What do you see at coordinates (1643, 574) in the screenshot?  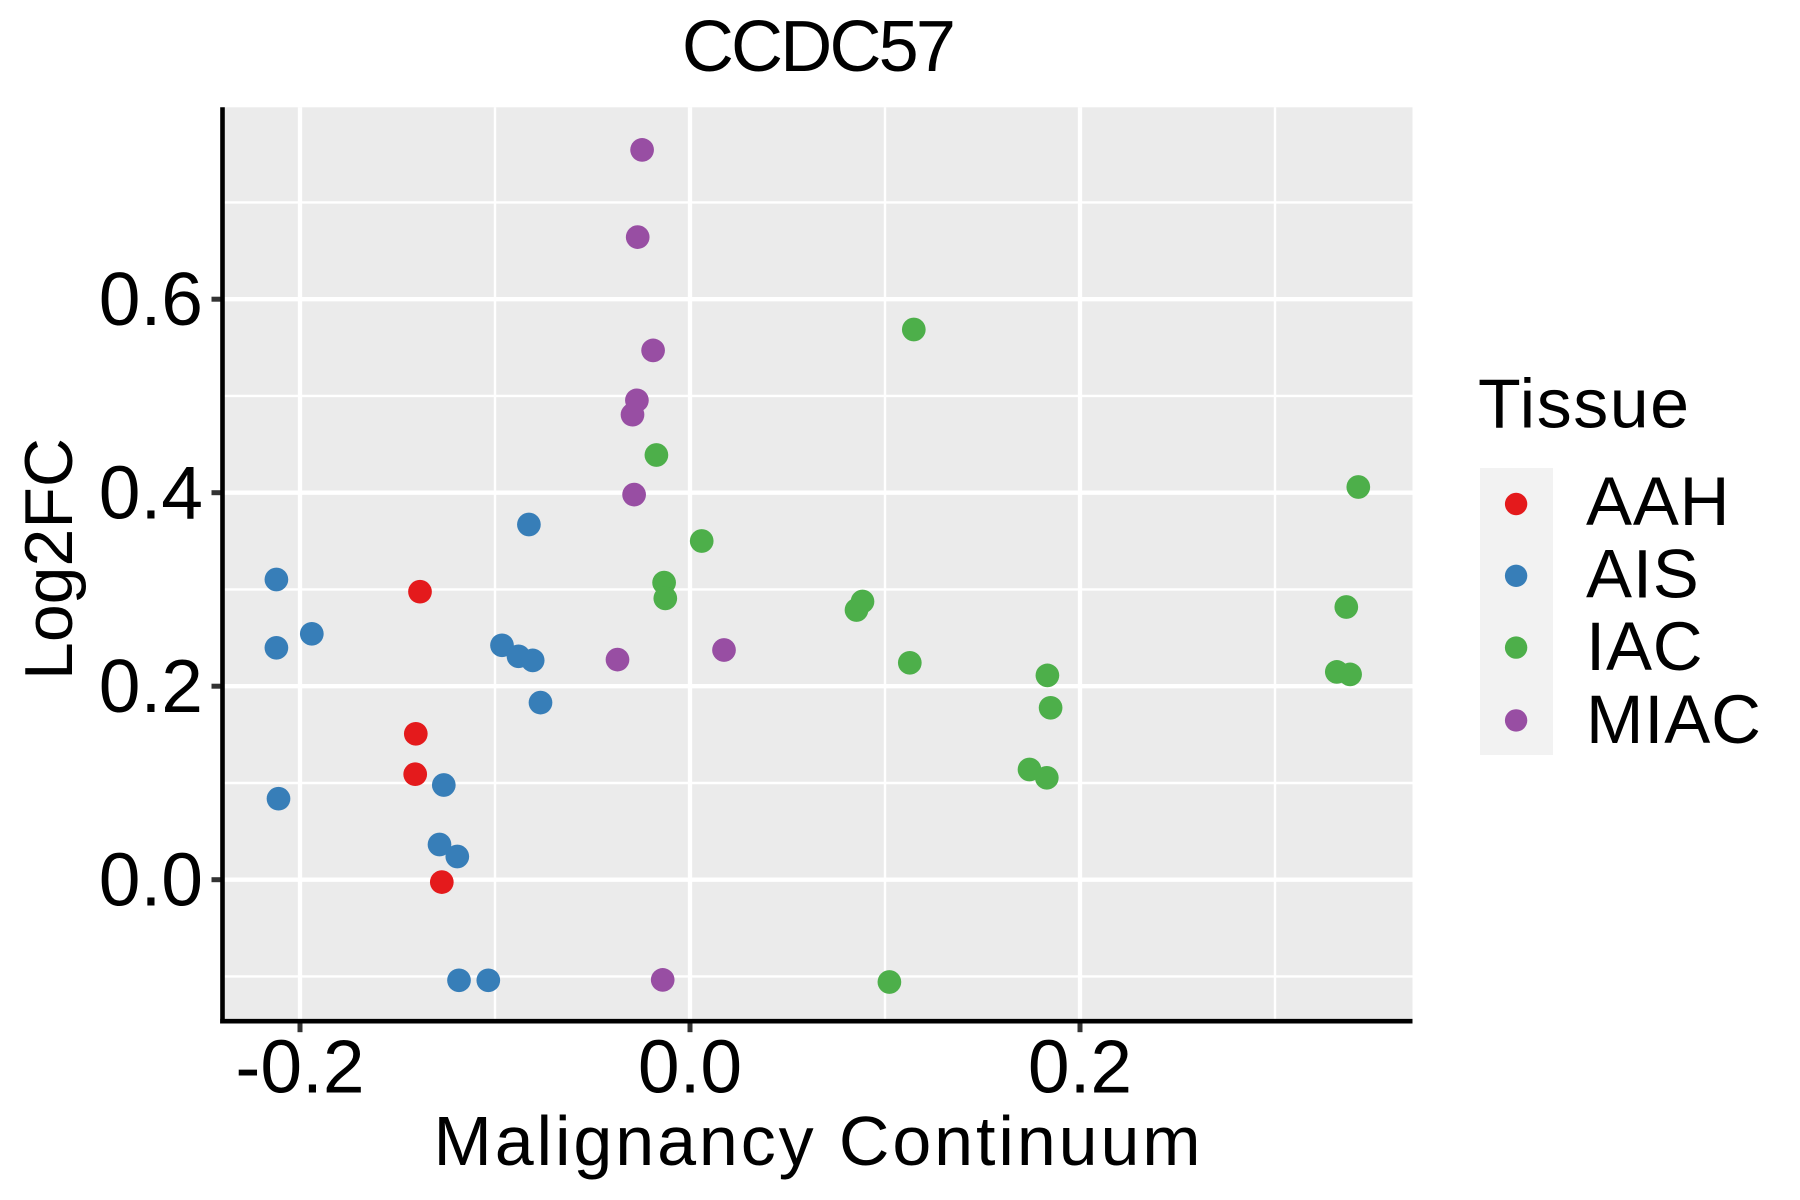 I see `svg-text: AIS` at bounding box center [1643, 574].